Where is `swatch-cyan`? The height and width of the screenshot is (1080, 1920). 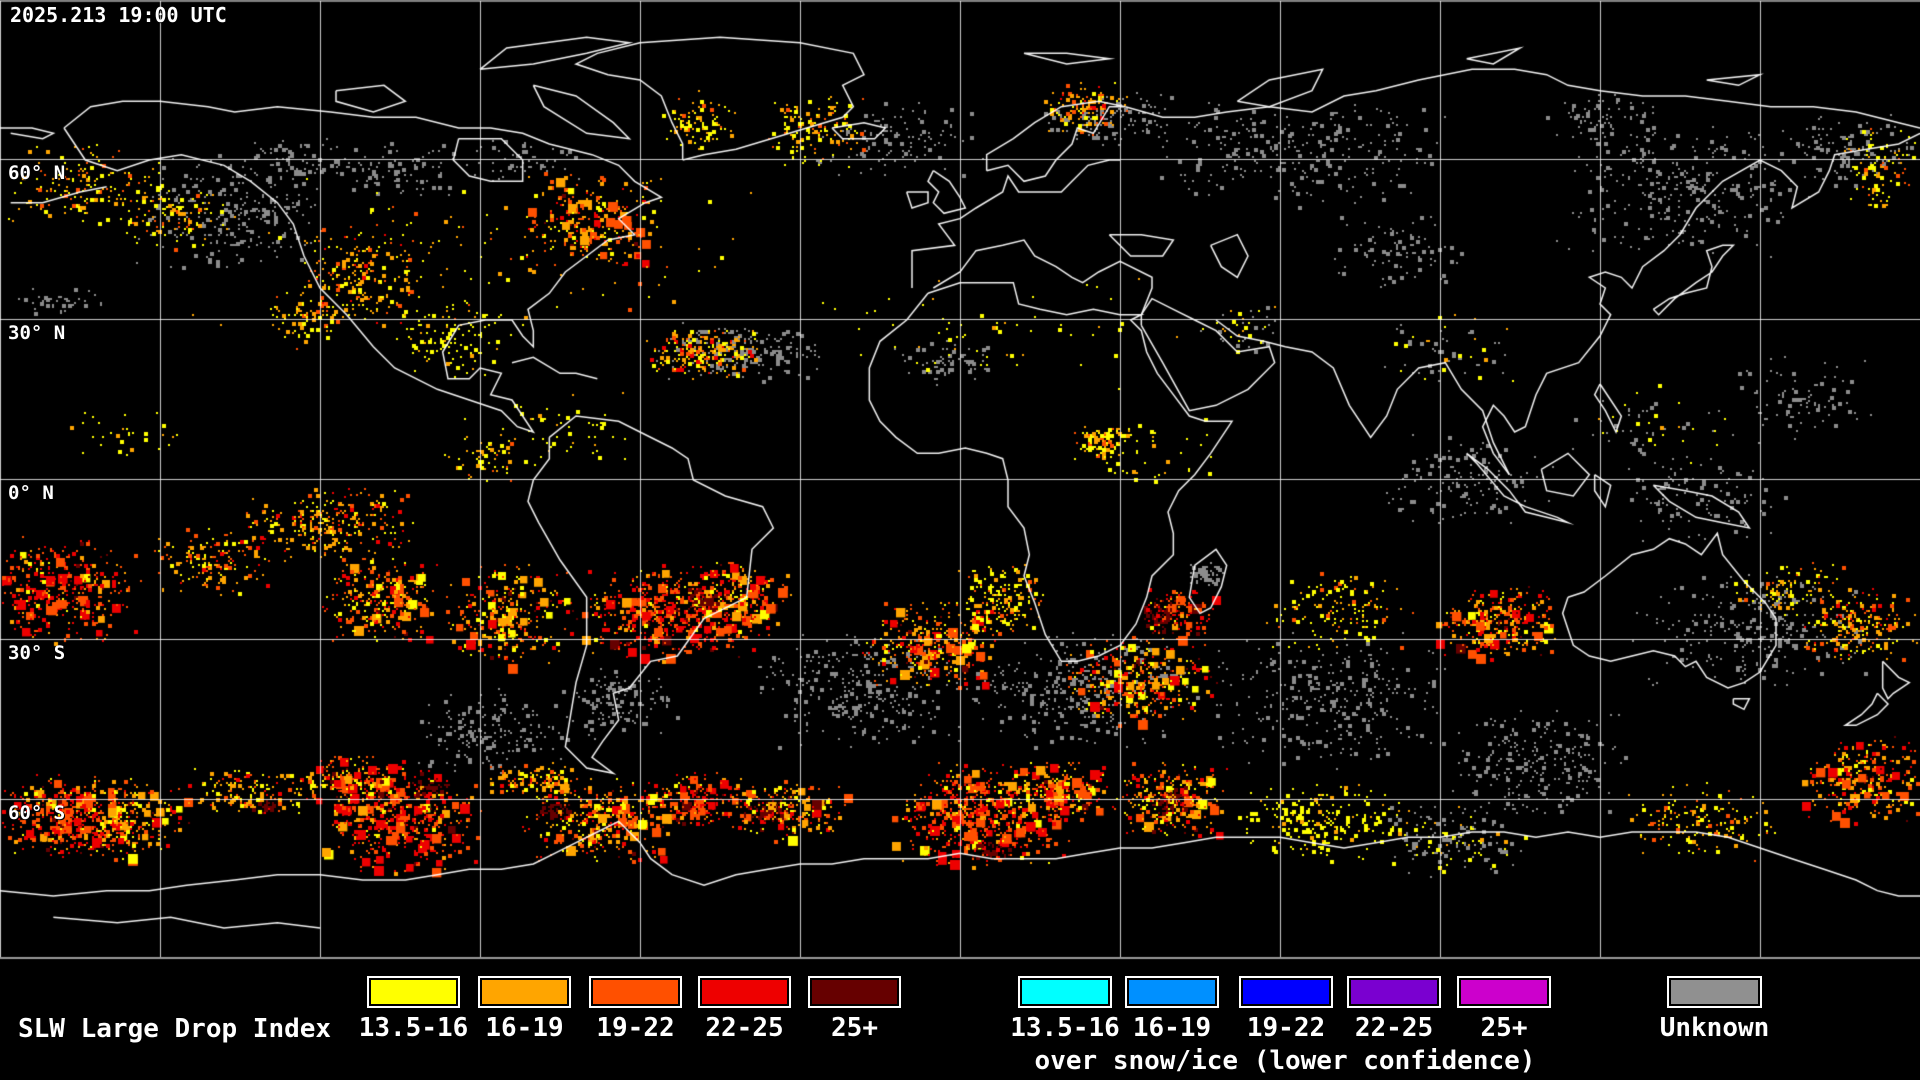 swatch-cyan is located at coordinates (1065, 992).